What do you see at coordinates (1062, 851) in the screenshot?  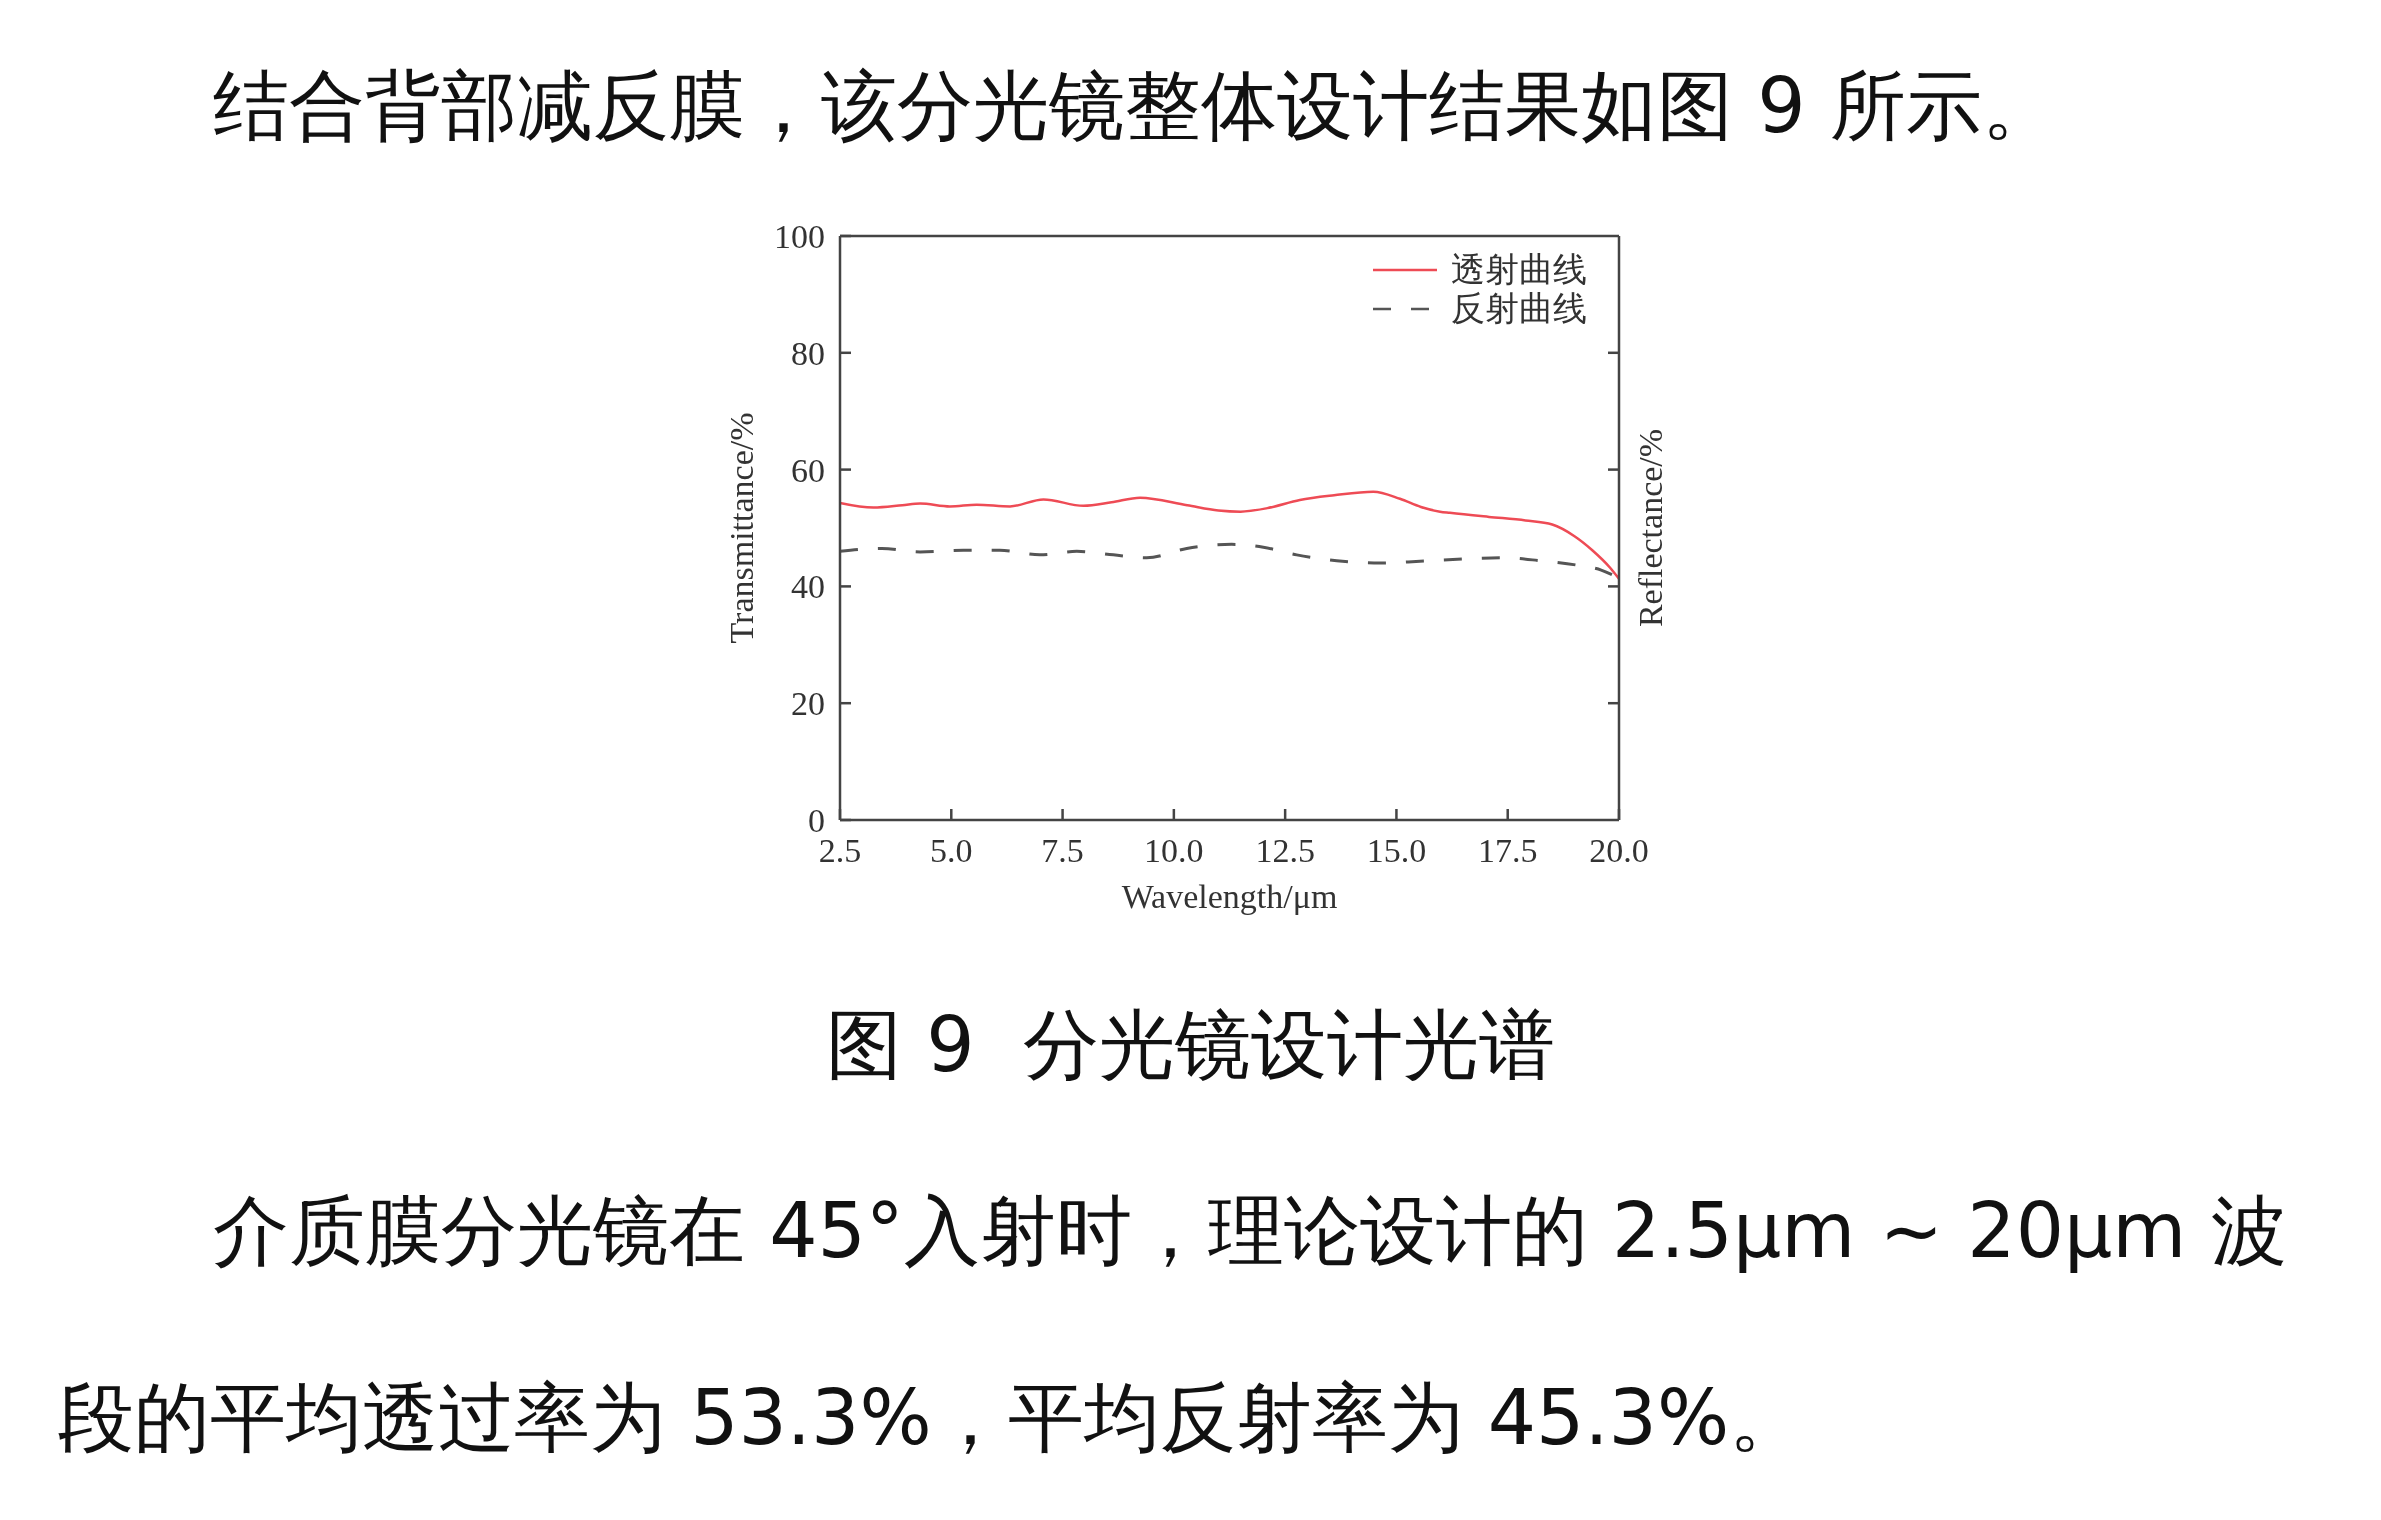 I see `x-tick-label: 7.5` at bounding box center [1062, 851].